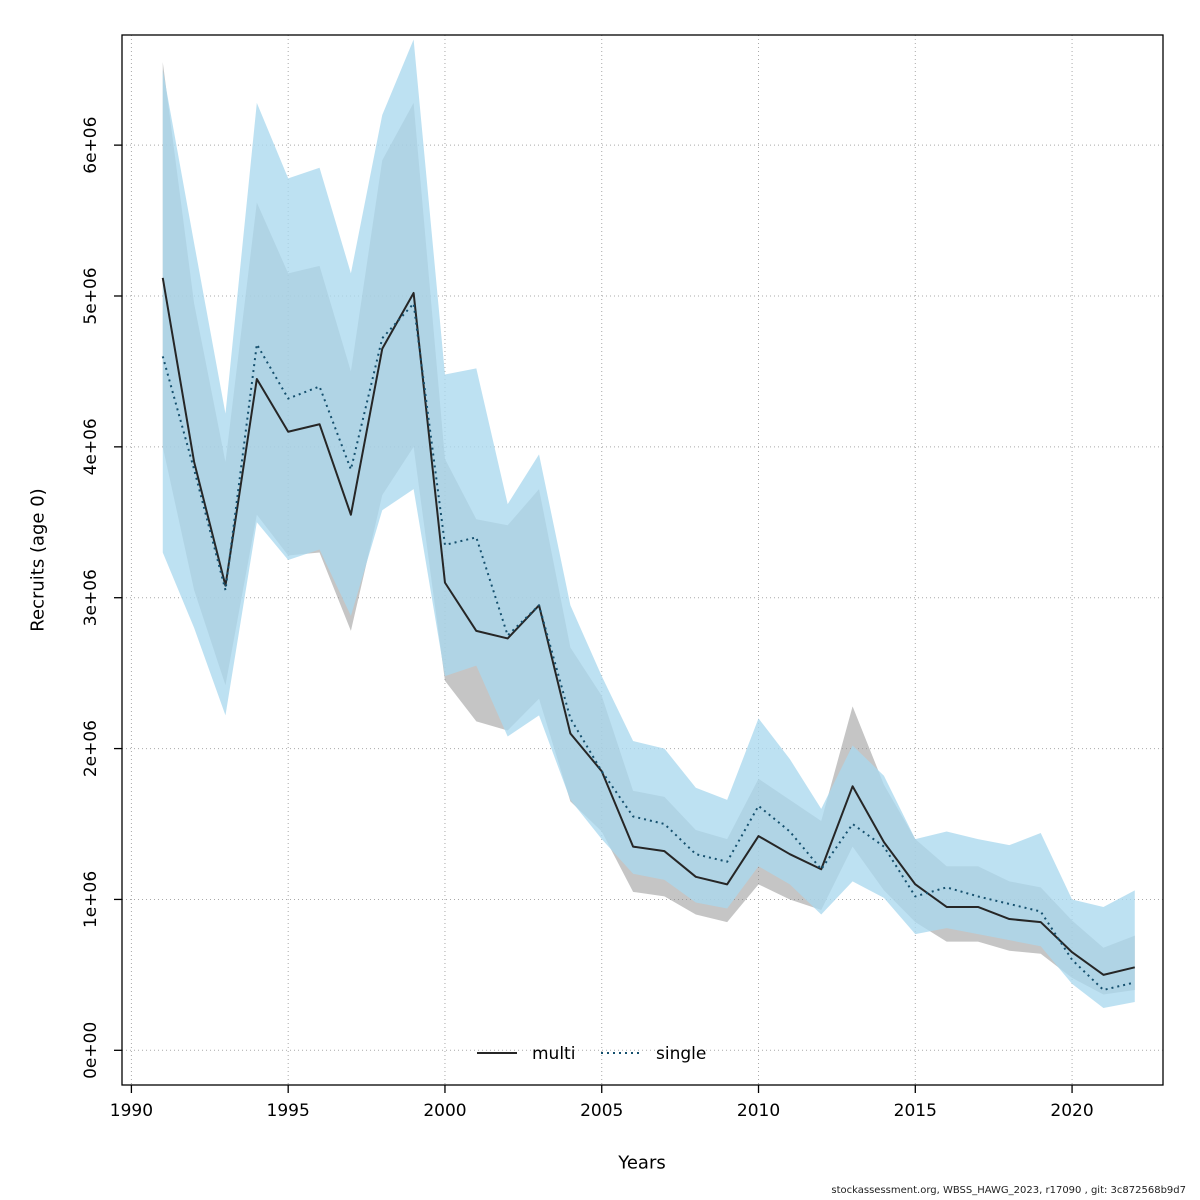  Describe the element at coordinates (91, 295) in the screenshot. I see `y-tick-label: 5e+06` at that location.